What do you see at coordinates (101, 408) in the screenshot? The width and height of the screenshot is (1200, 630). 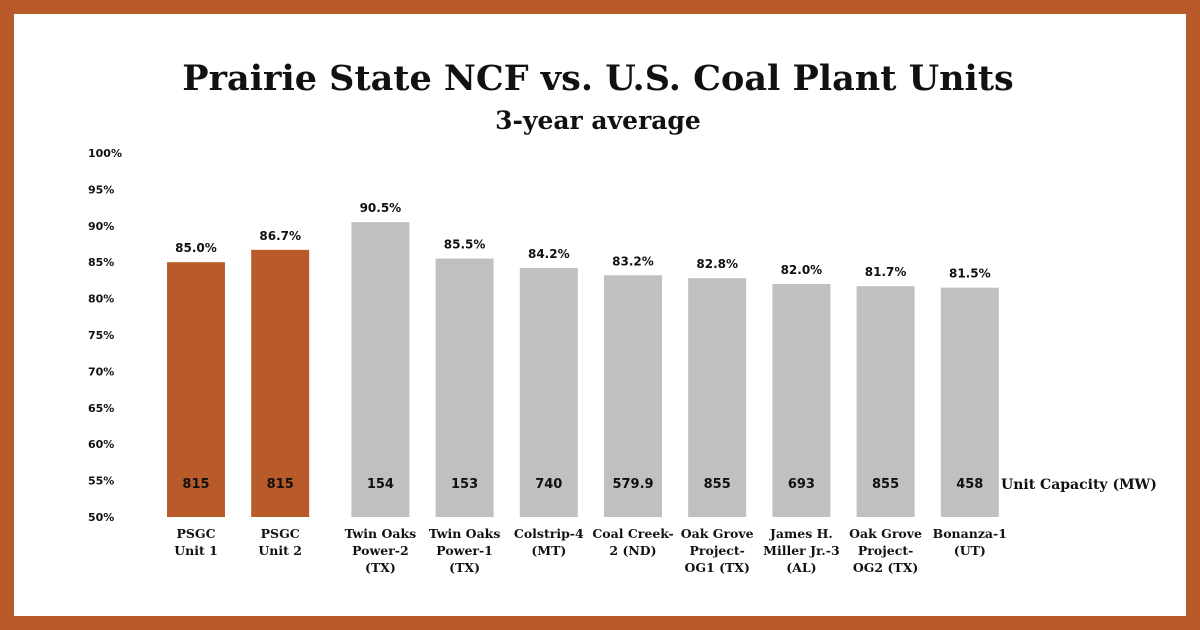 I see `y-tick-label: 65%` at bounding box center [101, 408].